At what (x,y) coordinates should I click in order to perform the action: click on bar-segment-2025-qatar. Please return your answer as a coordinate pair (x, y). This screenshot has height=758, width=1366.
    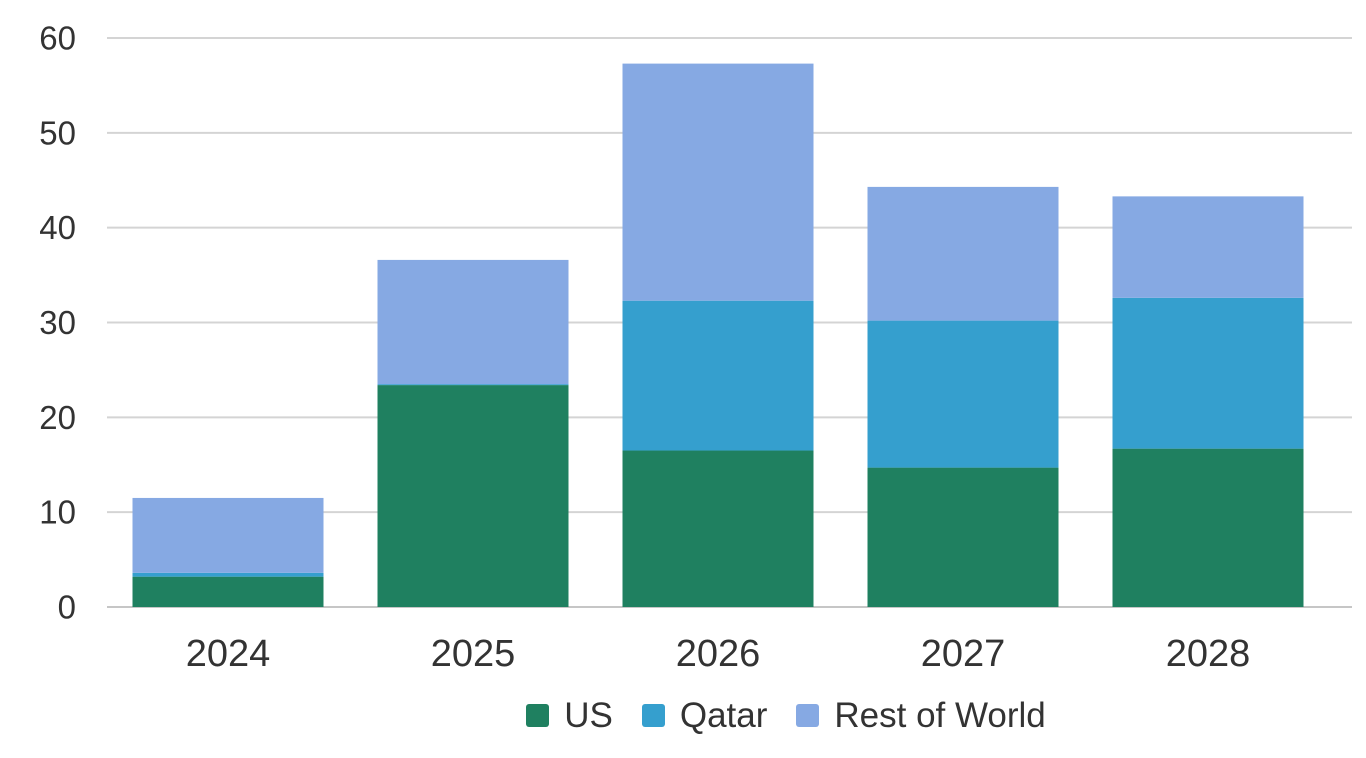
    Looking at the image, I should click on (473, 385).